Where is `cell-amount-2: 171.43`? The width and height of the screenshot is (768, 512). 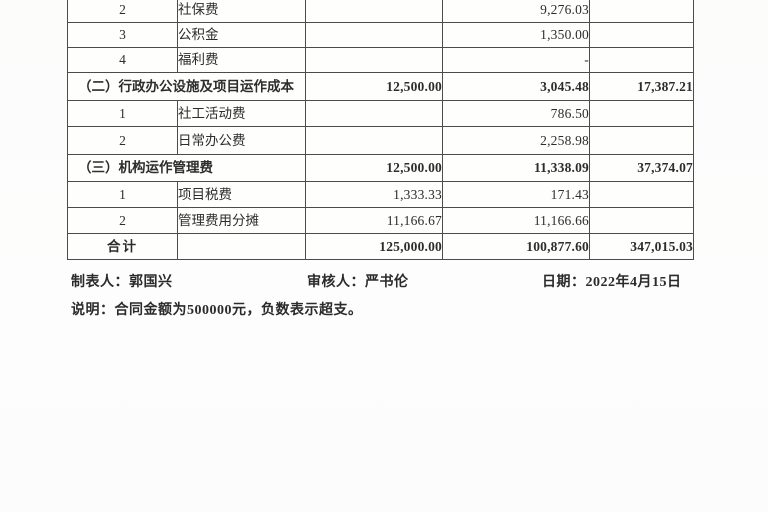 cell-amount-2: 171.43 is located at coordinates (516, 194).